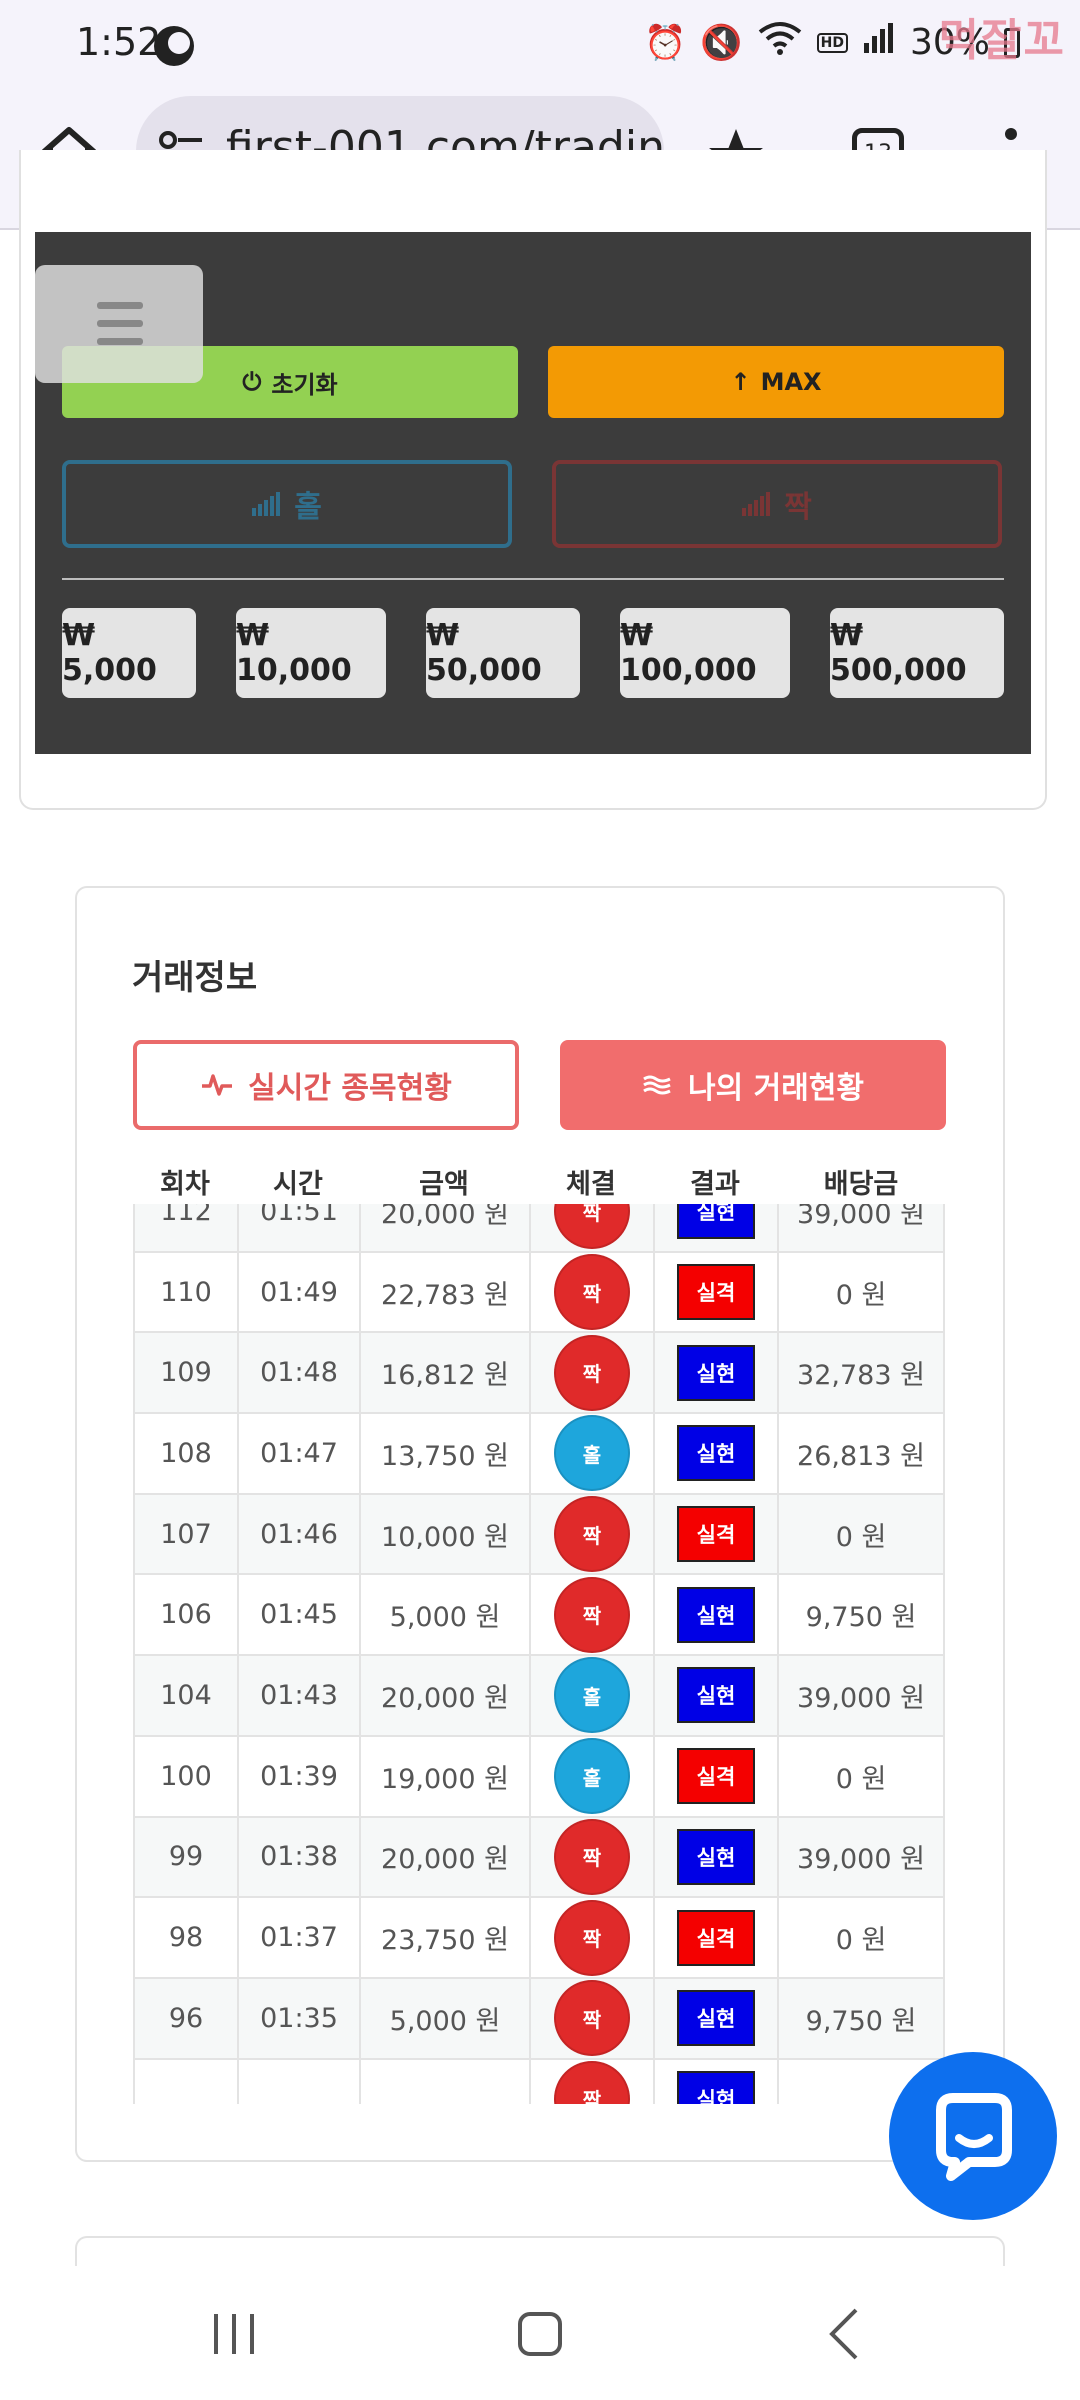 The image size is (1080, 2400). I want to click on pick-ball: 홀, so click(592, 1776).